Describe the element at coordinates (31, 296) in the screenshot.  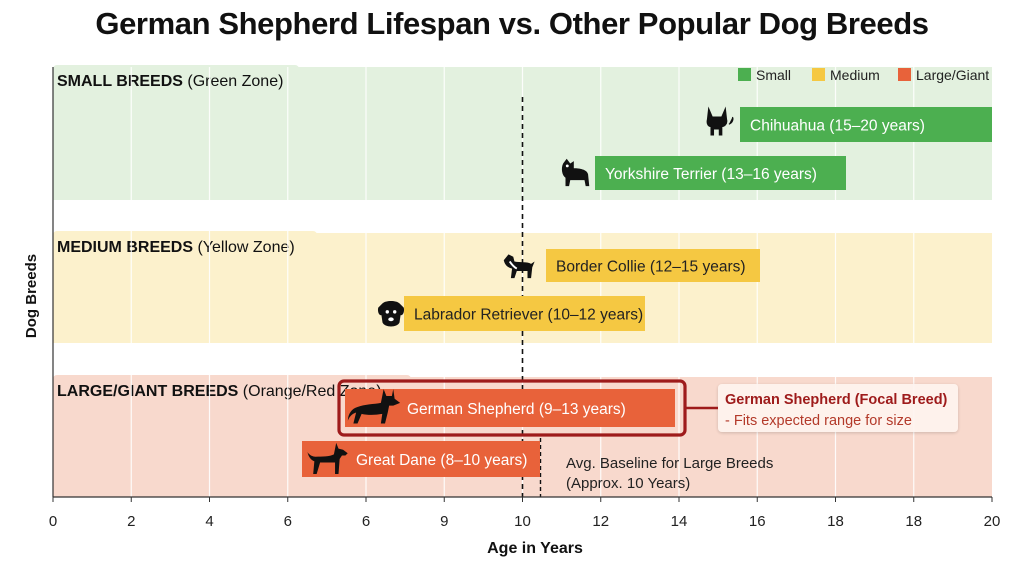
I see `y-axis-label: Dog Breeds` at that location.